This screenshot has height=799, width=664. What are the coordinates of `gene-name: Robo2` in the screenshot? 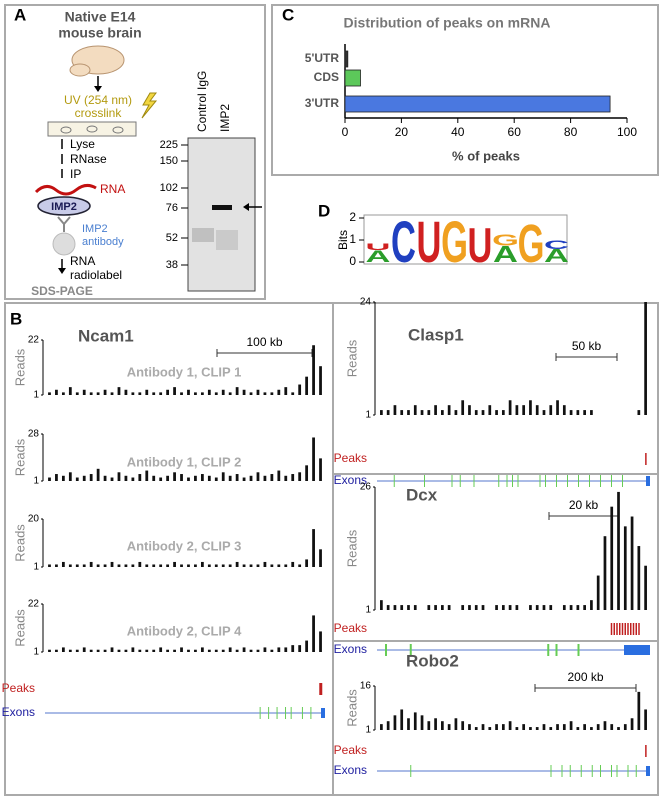 It's located at (432, 660).